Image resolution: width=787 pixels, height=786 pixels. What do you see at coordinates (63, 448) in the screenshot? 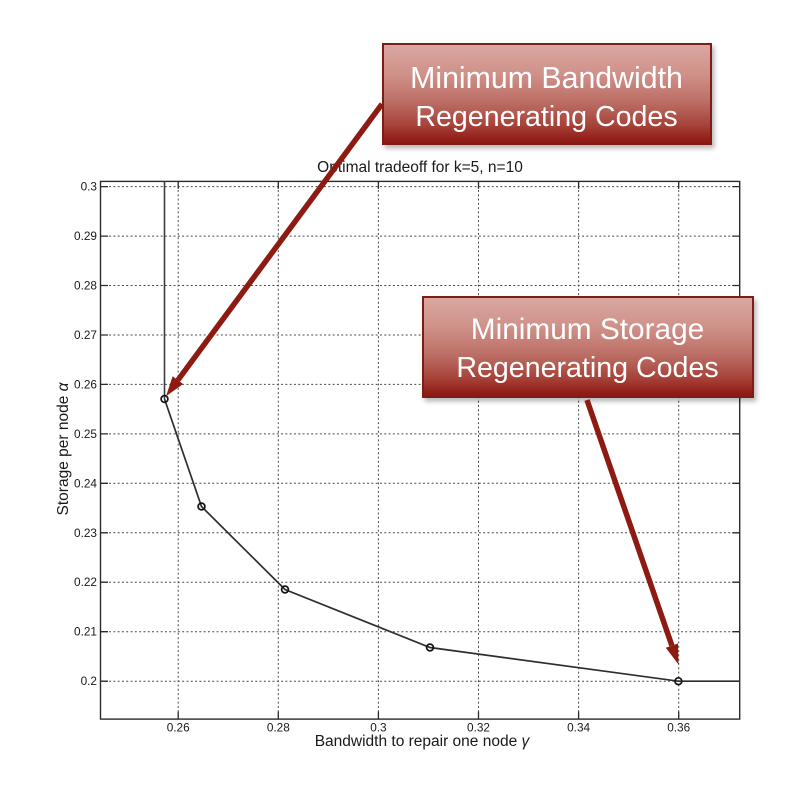
I see `svg-text: Storage per node α` at bounding box center [63, 448].